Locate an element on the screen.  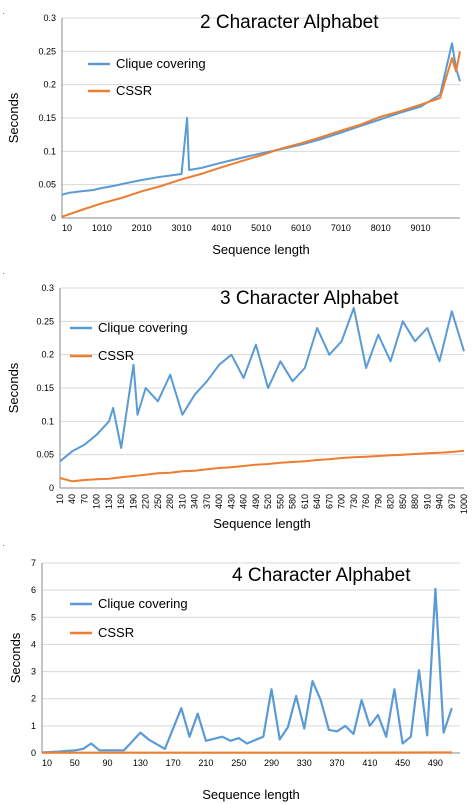
x-tick-label: 6010 is located at coordinates (301, 228).